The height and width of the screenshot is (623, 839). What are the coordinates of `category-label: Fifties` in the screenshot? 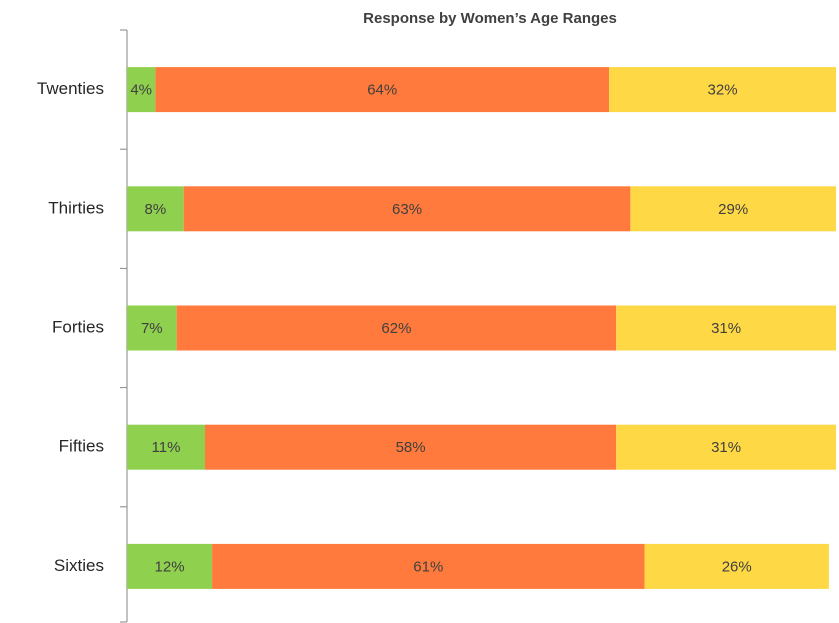 It's located at (81, 446).